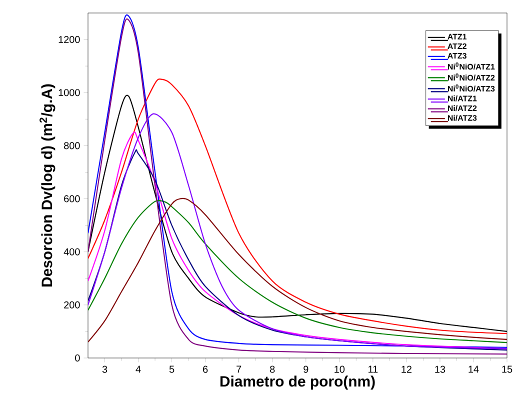 The width and height of the screenshot is (516, 413). I want to click on x-tick-label: 6, so click(205, 369).